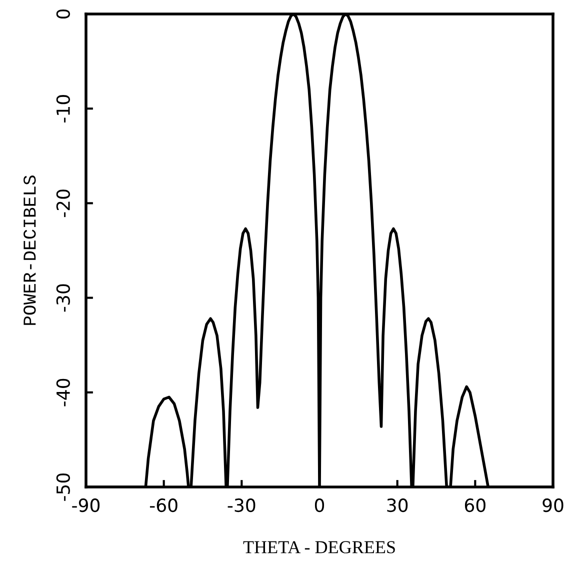 This screenshot has width=565, height=567. Describe the element at coordinates (319, 505) in the screenshot. I see `x-tick-label: 0` at that location.